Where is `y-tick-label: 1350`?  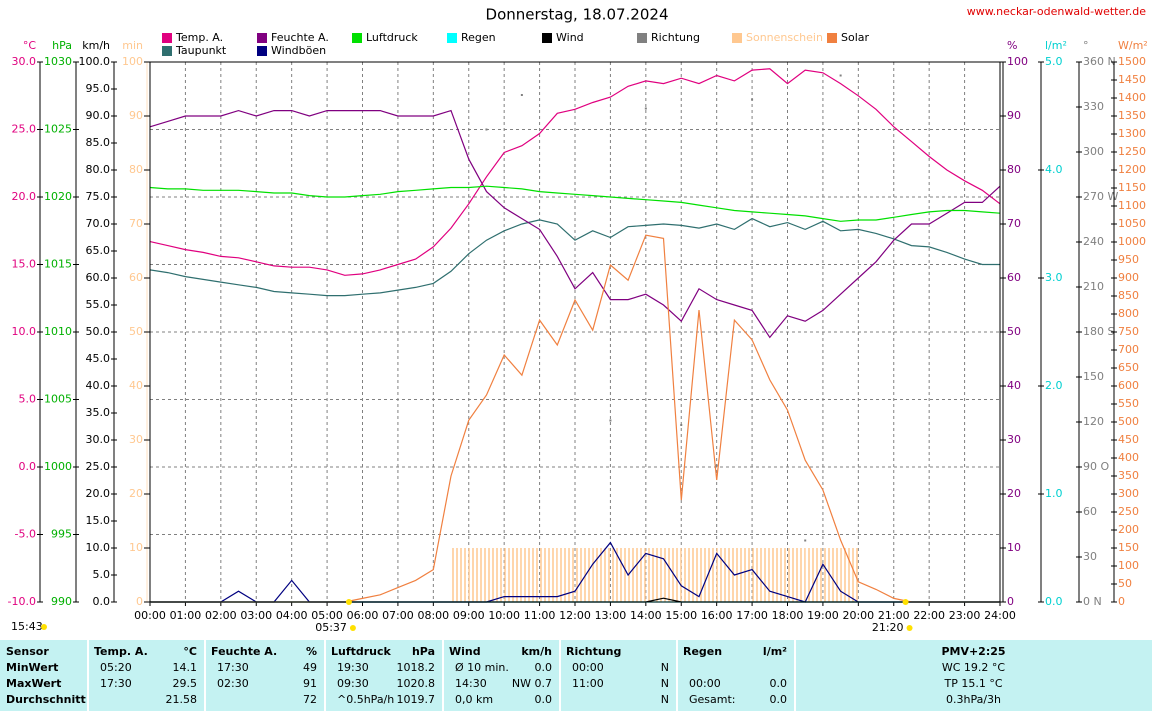 y-tick-label: 1350 is located at coordinates (1132, 115).